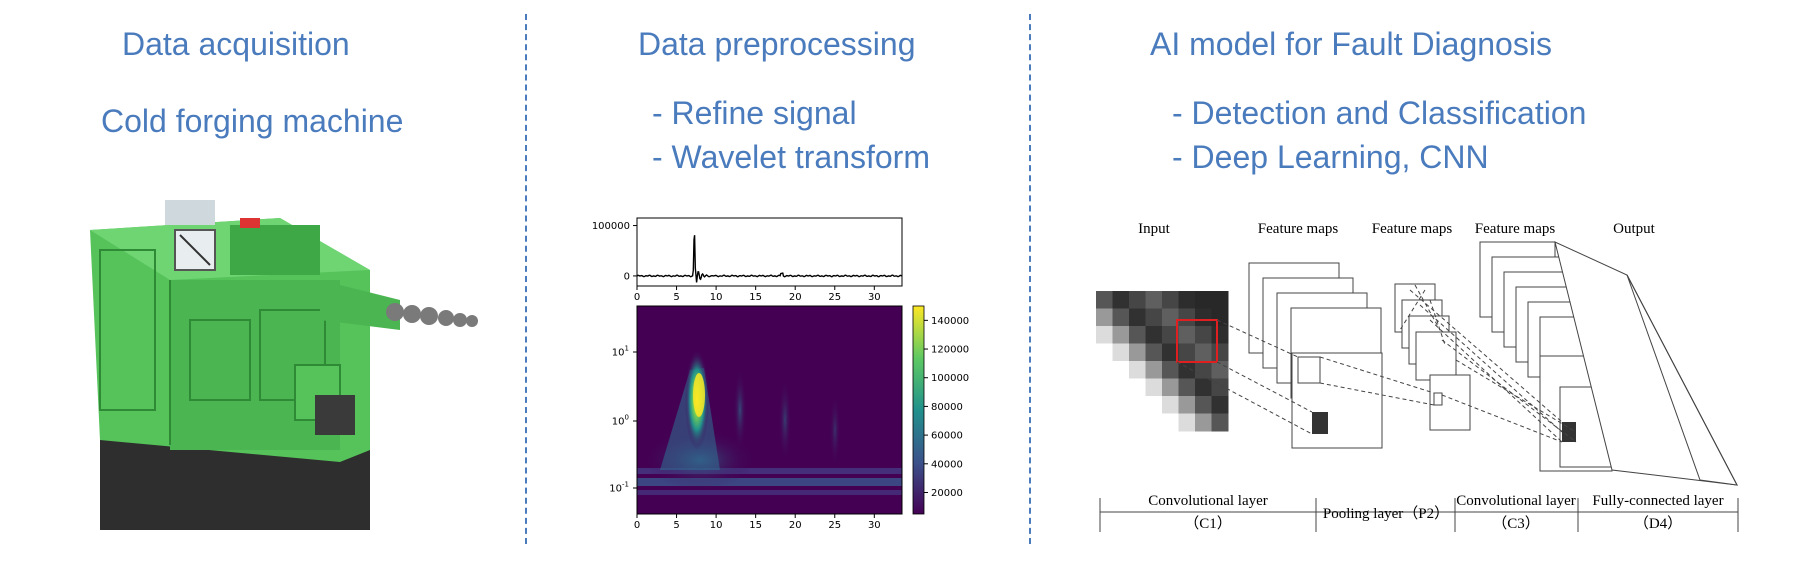 This screenshot has height=566, width=1815. Describe the element at coordinates (874, 297) in the screenshot. I see `line-x-tick-label: 30` at that location.